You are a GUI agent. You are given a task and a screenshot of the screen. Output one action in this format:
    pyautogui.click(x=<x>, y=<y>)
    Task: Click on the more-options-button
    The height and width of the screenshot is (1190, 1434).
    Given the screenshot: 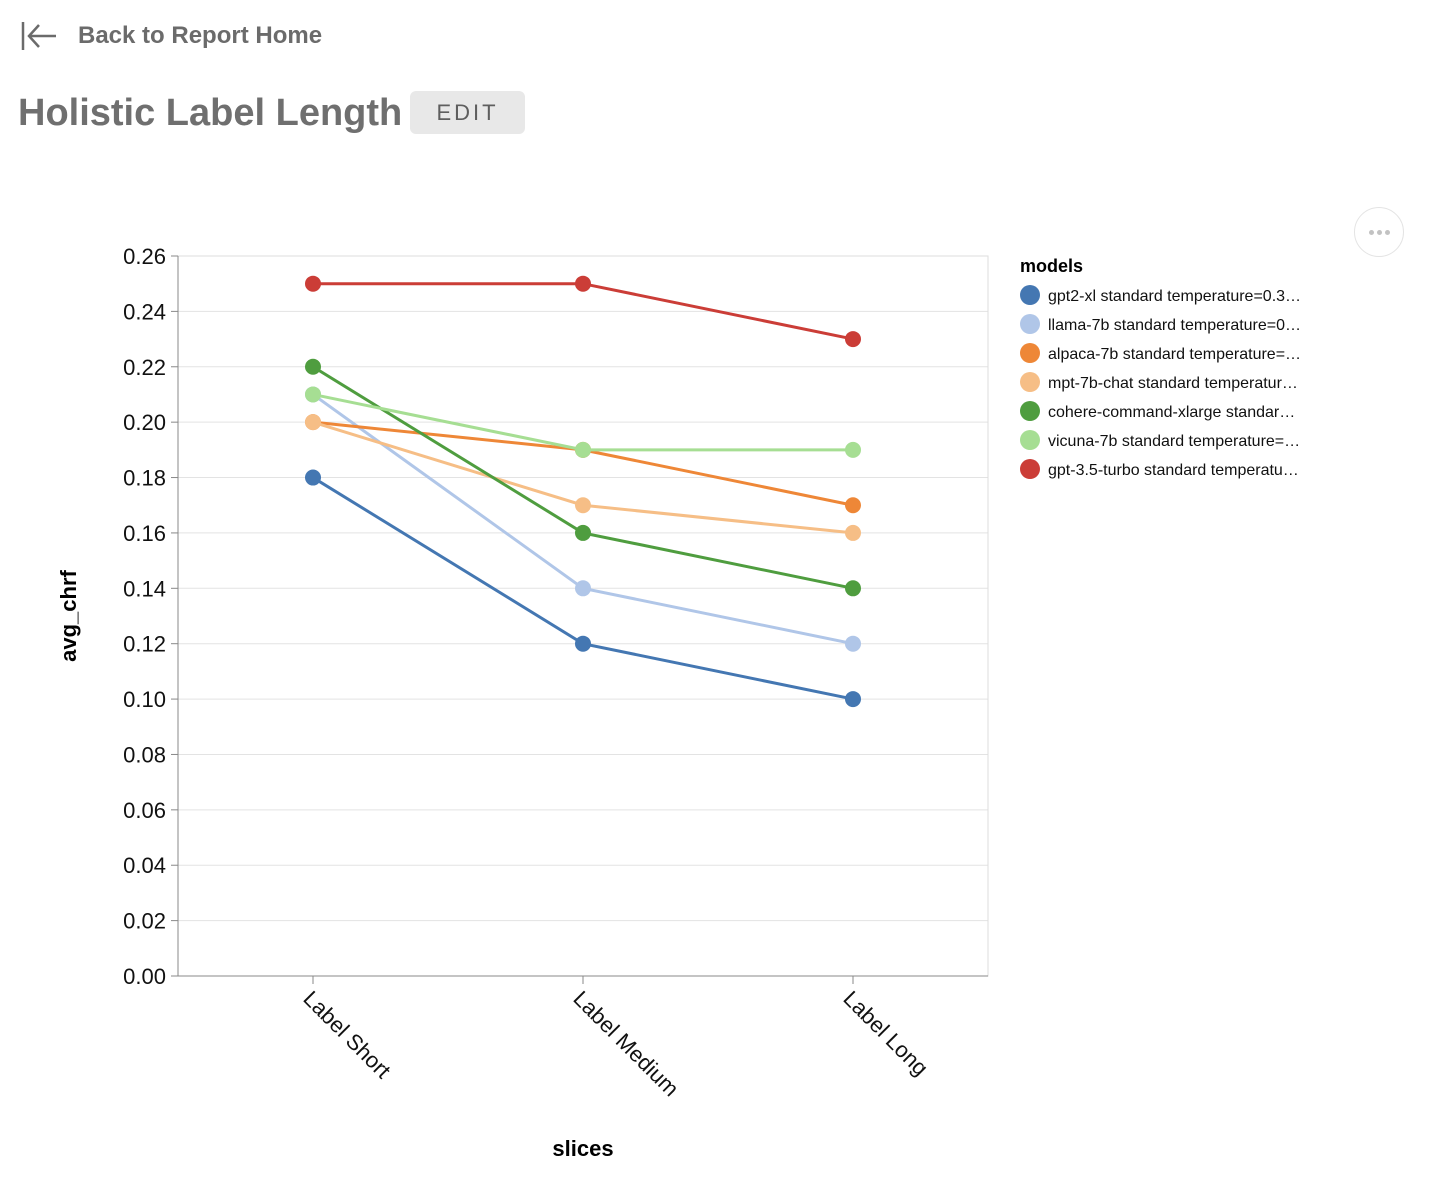 What is the action you would take?
    pyautogui.click(x=1379, y=232)
    